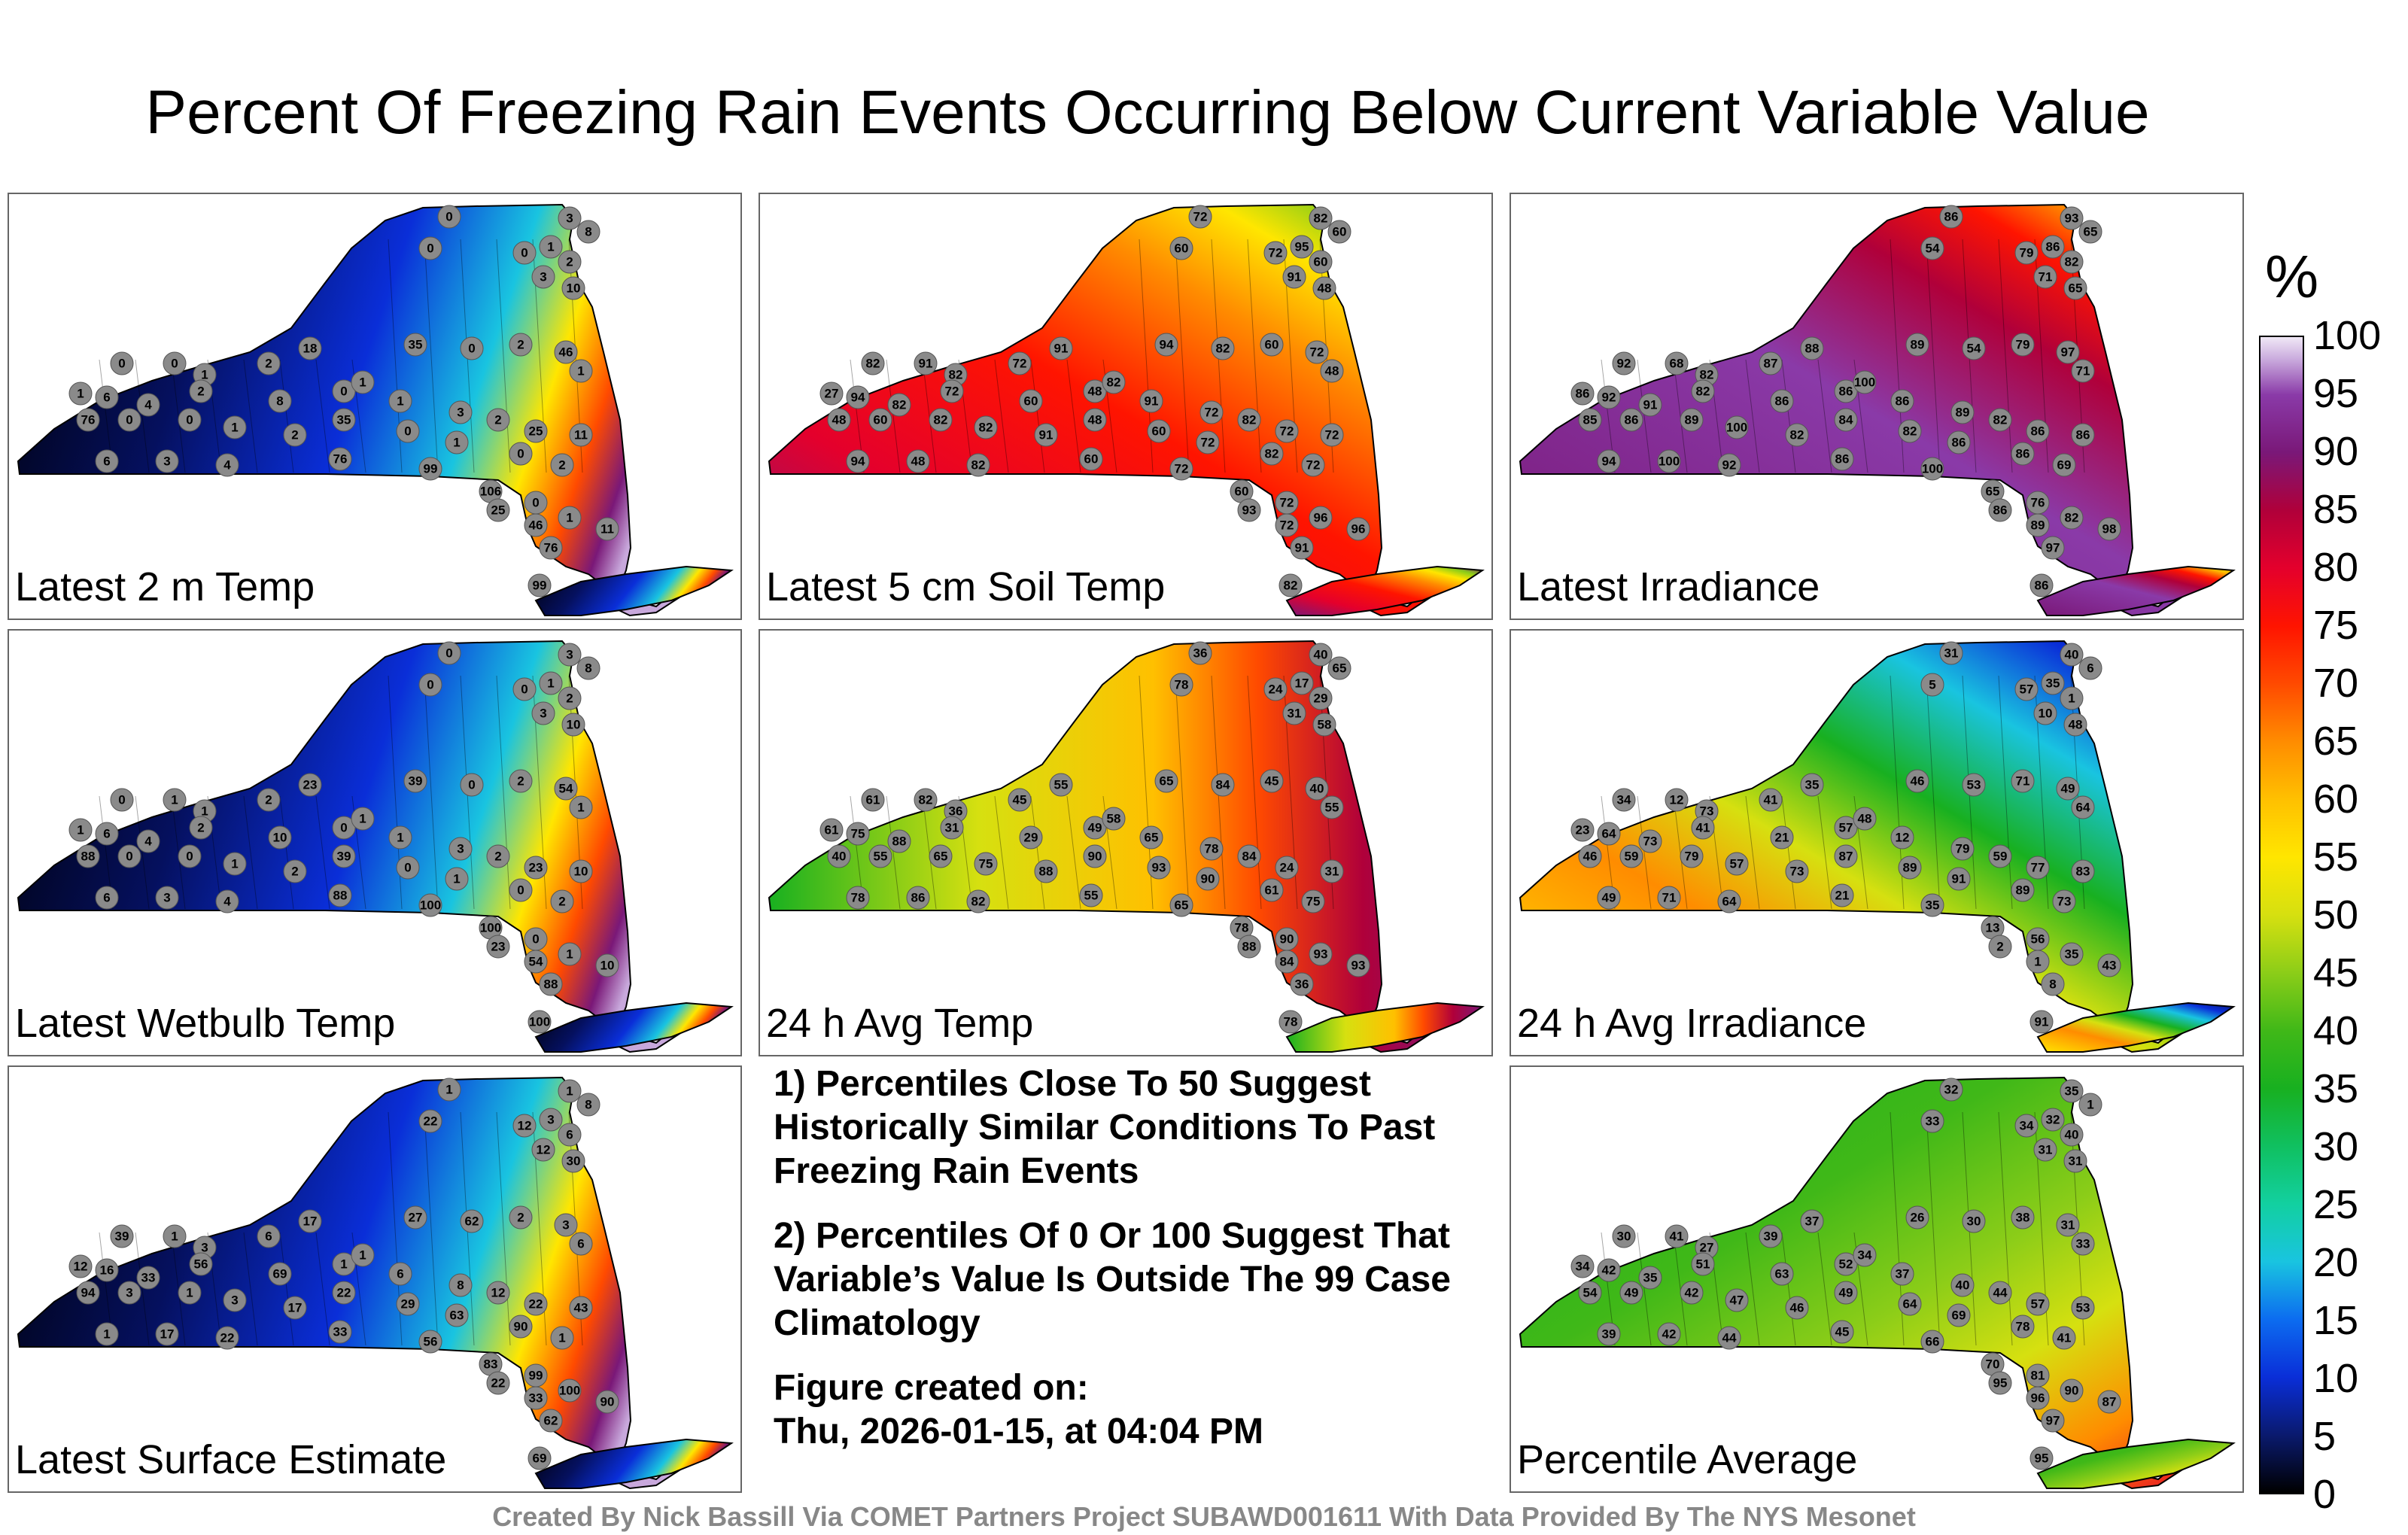 The width and height of the screenshot is (2408, 1535). What do you see at coordinates (363, 1255) in the screenshot?
I see `station-marker: 1` at bounding box center [363, 1255].